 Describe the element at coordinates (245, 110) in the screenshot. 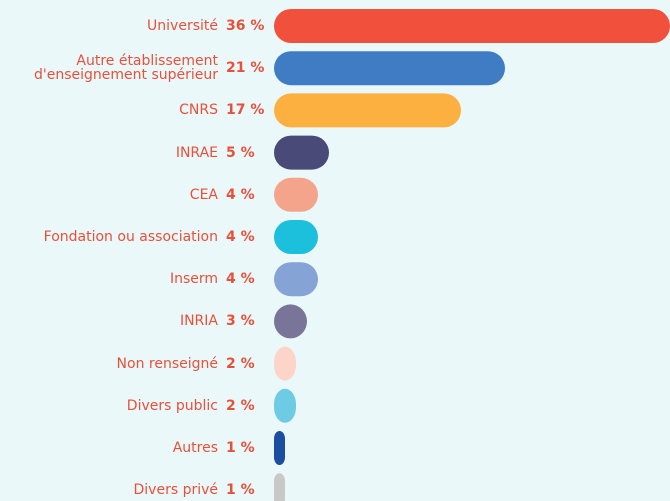

I see `value-label: 17 %` at that location.